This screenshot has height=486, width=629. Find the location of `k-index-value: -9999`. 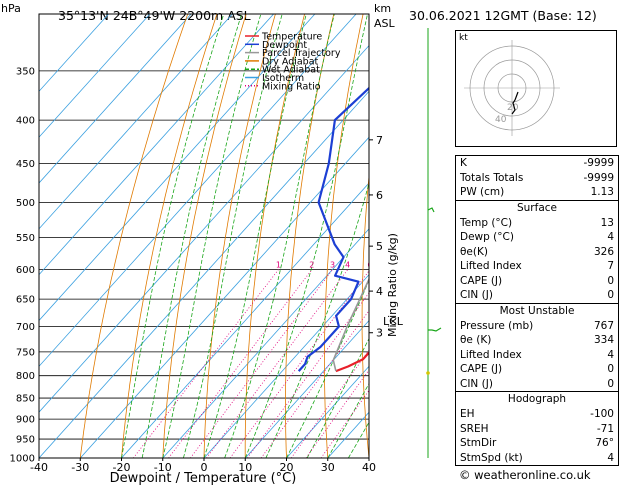

k-index-value: -9999 is located at coordinates (598, 163).